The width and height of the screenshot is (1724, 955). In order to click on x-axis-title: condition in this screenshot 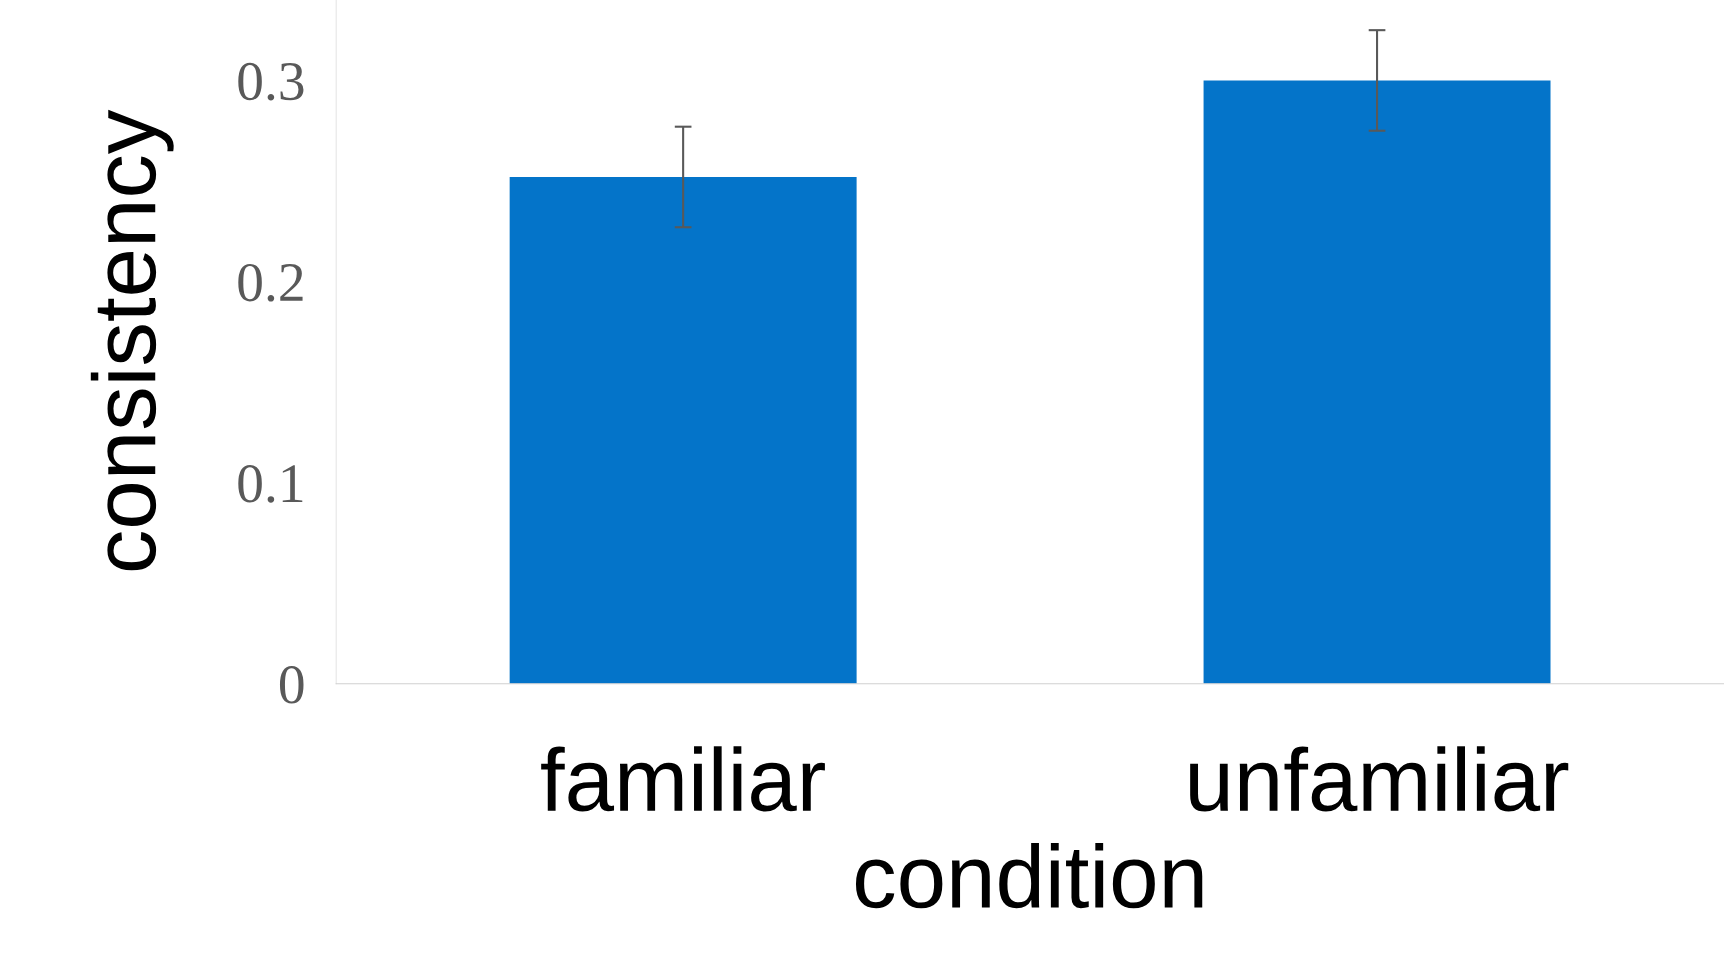, I will do `click(1029, 876)`.